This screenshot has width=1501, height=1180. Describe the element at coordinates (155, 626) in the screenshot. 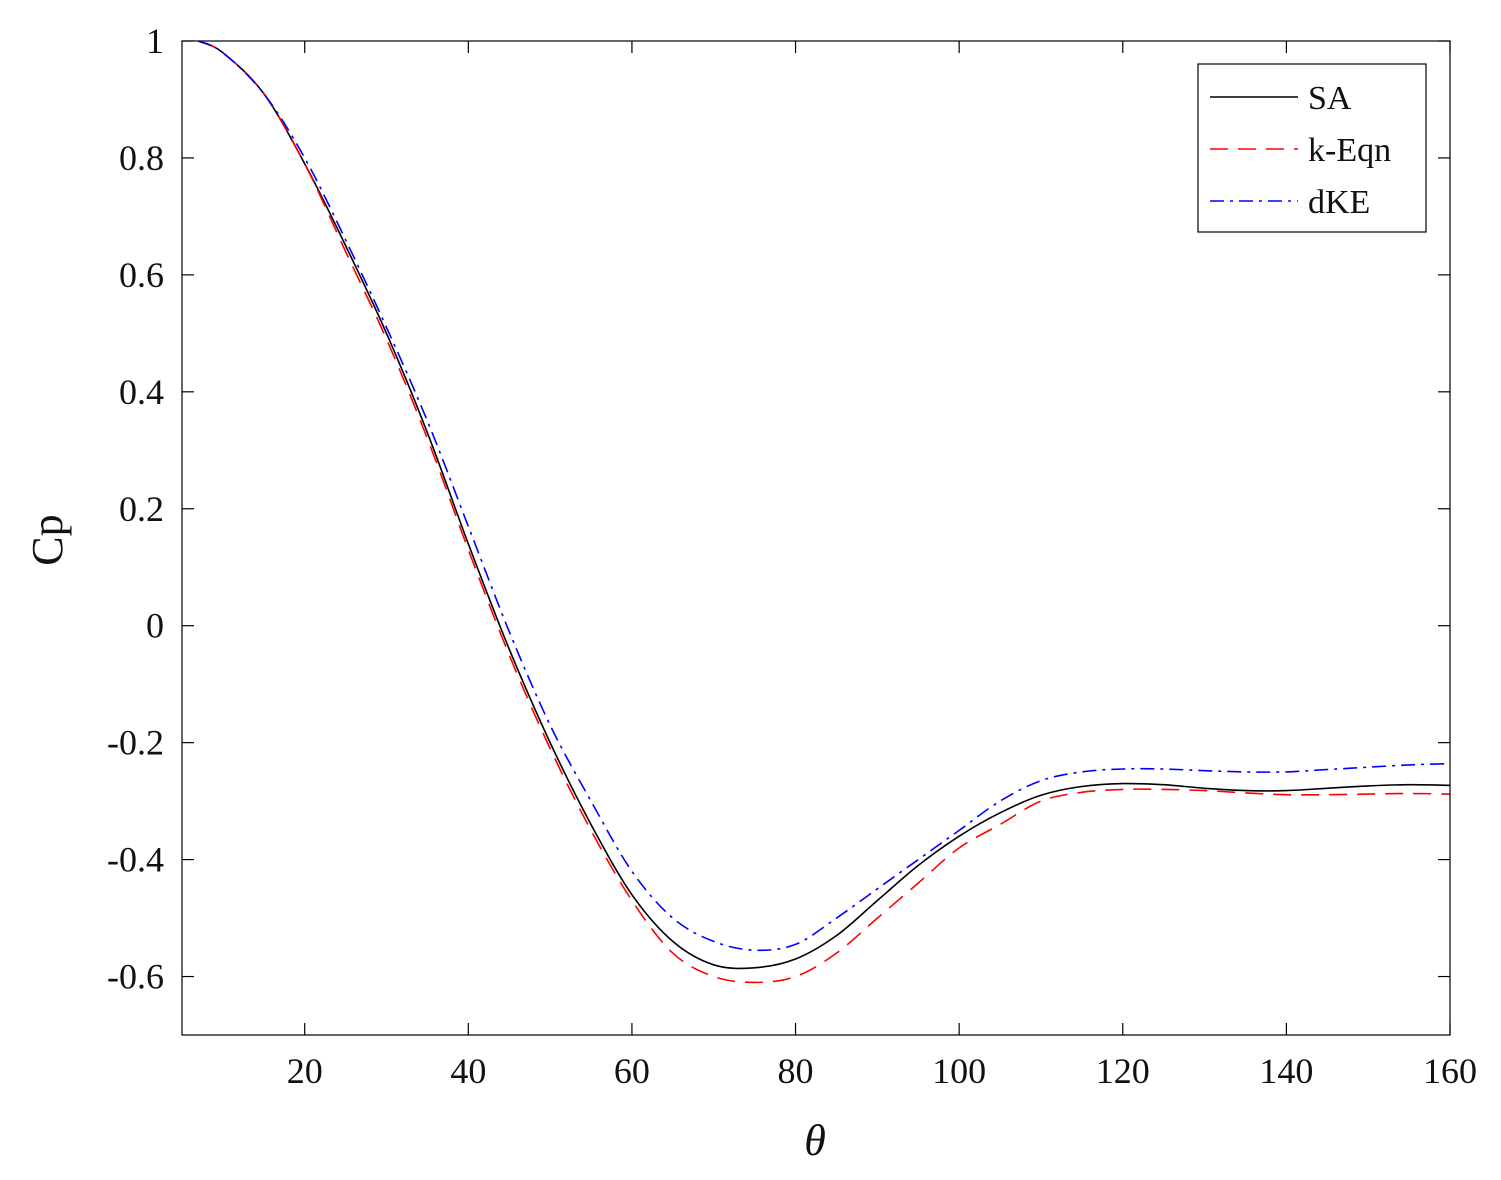

I see `y-tick-label: 0` at that location.